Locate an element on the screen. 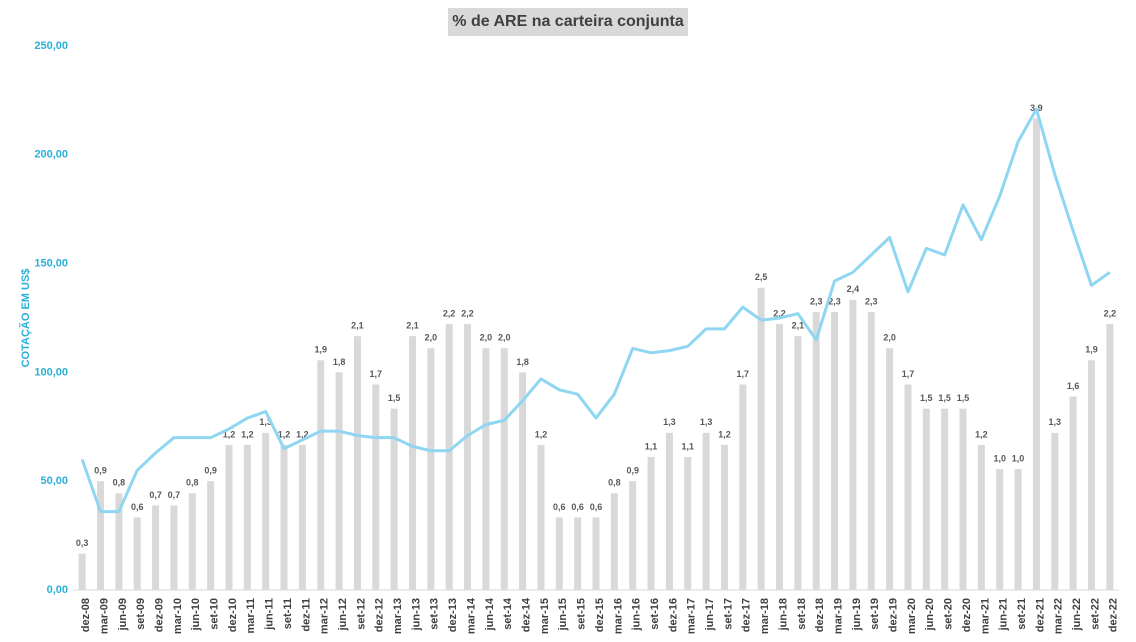 Image resolution: width=1136 pixels, height=642 pixels. x-tick-label: set-15 is located at coordinates (582, 614).